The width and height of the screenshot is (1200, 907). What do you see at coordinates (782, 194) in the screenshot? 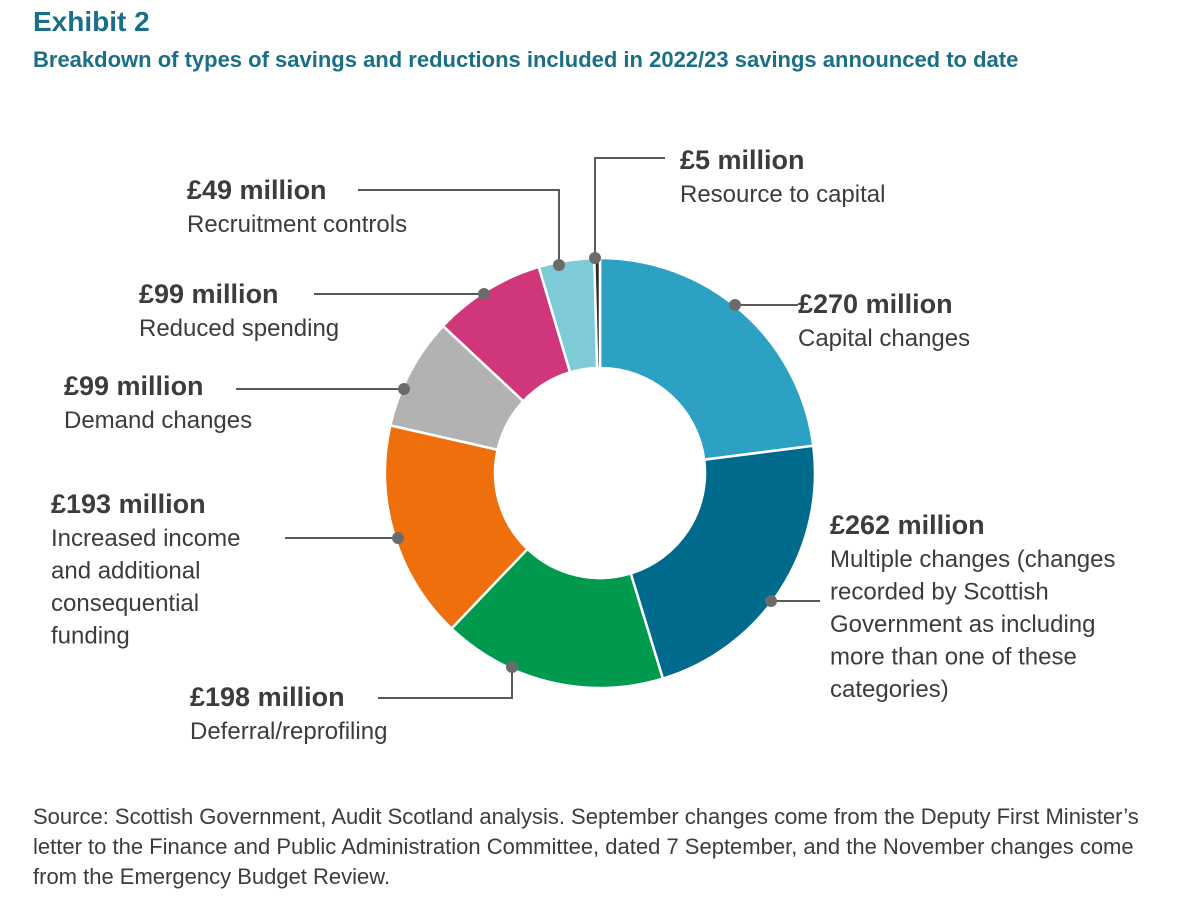
I see `slice-category-label: Resource to capital` at bounding box center [782, 194].